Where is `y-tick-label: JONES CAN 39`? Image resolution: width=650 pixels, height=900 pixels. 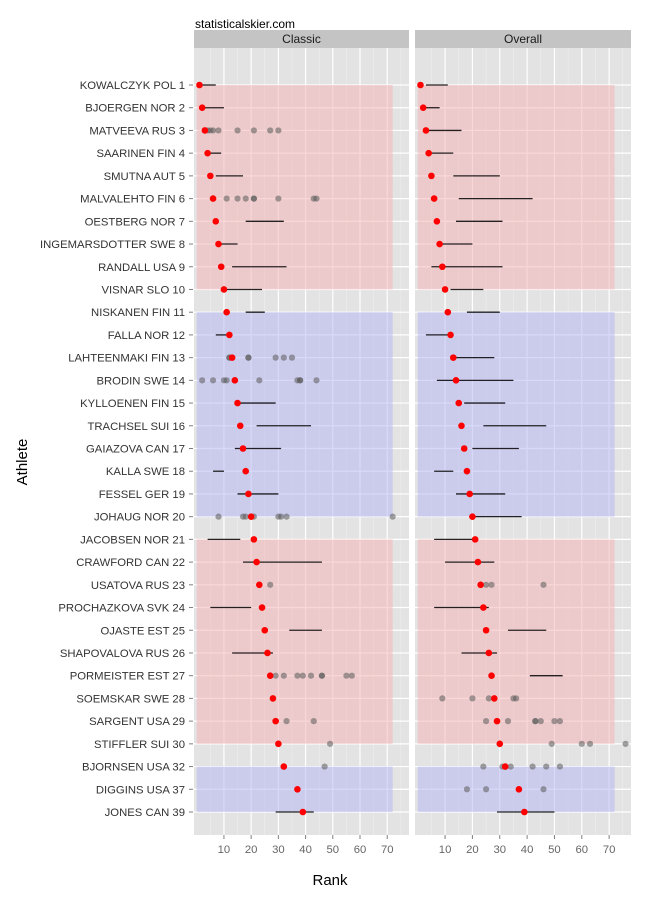 y-tick-label: JONES CAN 39 is located at coordinates (145, 813).